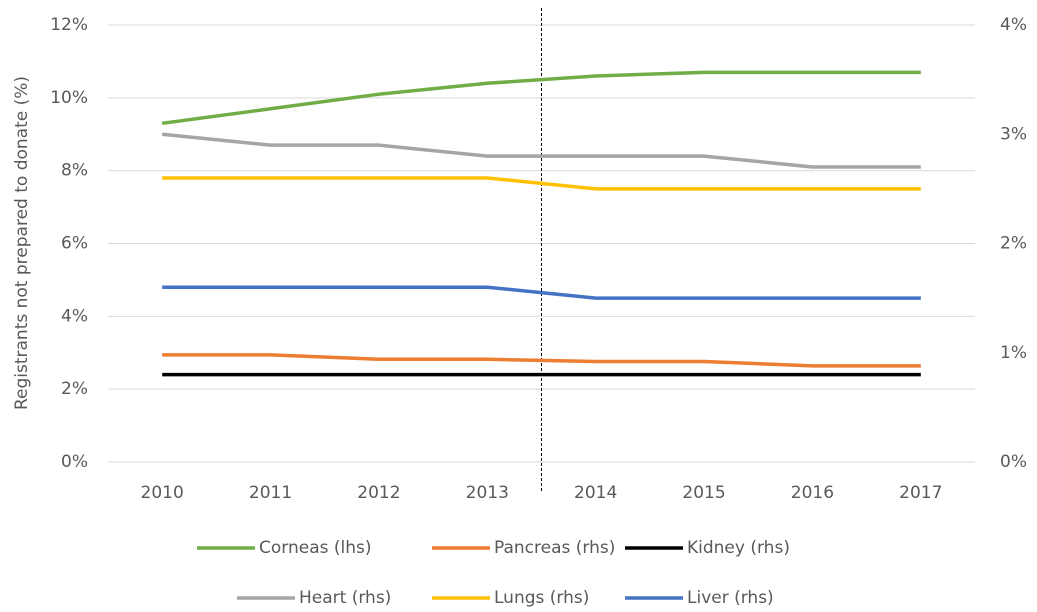  Describe the element at coordinates (162, 493) in the screenshot. I see `x-tick-label: 2010` at that location.